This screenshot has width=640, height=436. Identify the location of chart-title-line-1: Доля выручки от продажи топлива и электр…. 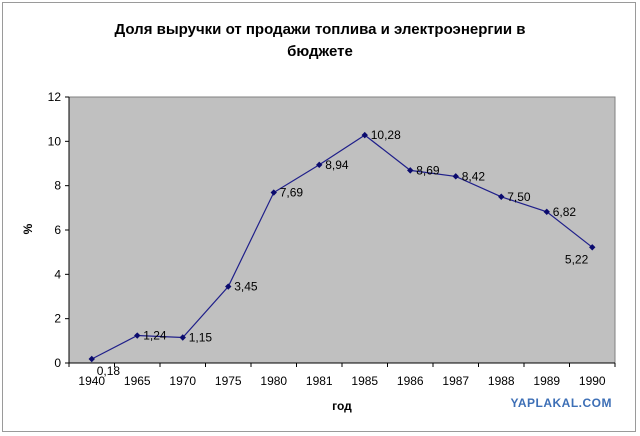
(320, 29).